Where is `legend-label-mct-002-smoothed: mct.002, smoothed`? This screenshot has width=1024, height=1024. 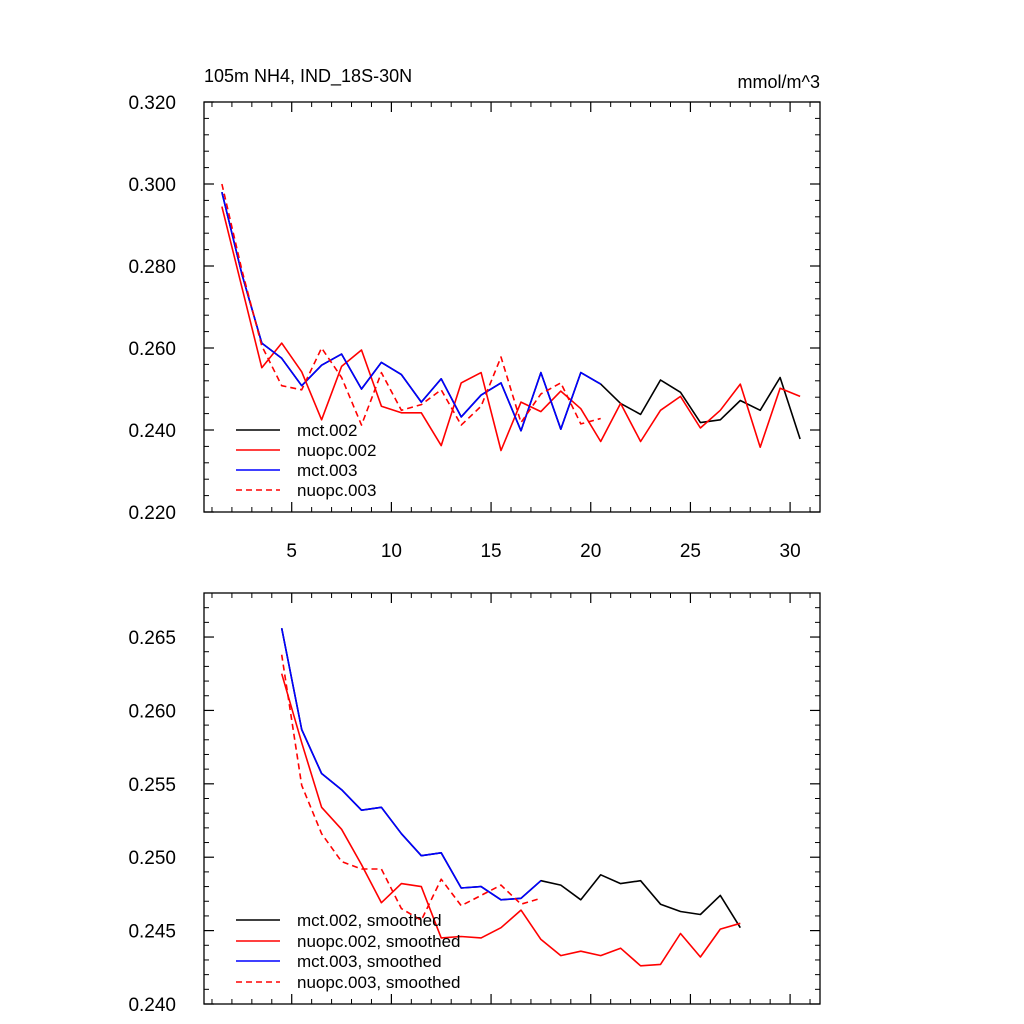
legend-label-mct-002-smoothed: mct.002, smoothed is located at coordinates (369, 920).